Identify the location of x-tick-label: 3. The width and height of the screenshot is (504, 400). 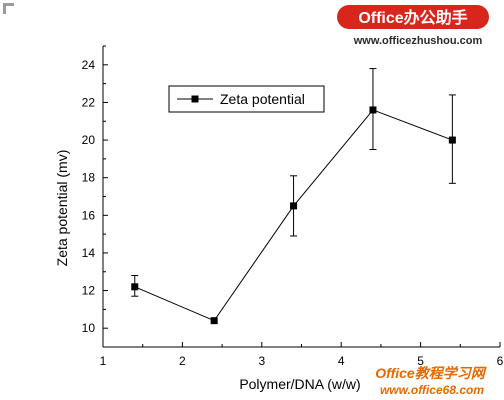
(261, 361).